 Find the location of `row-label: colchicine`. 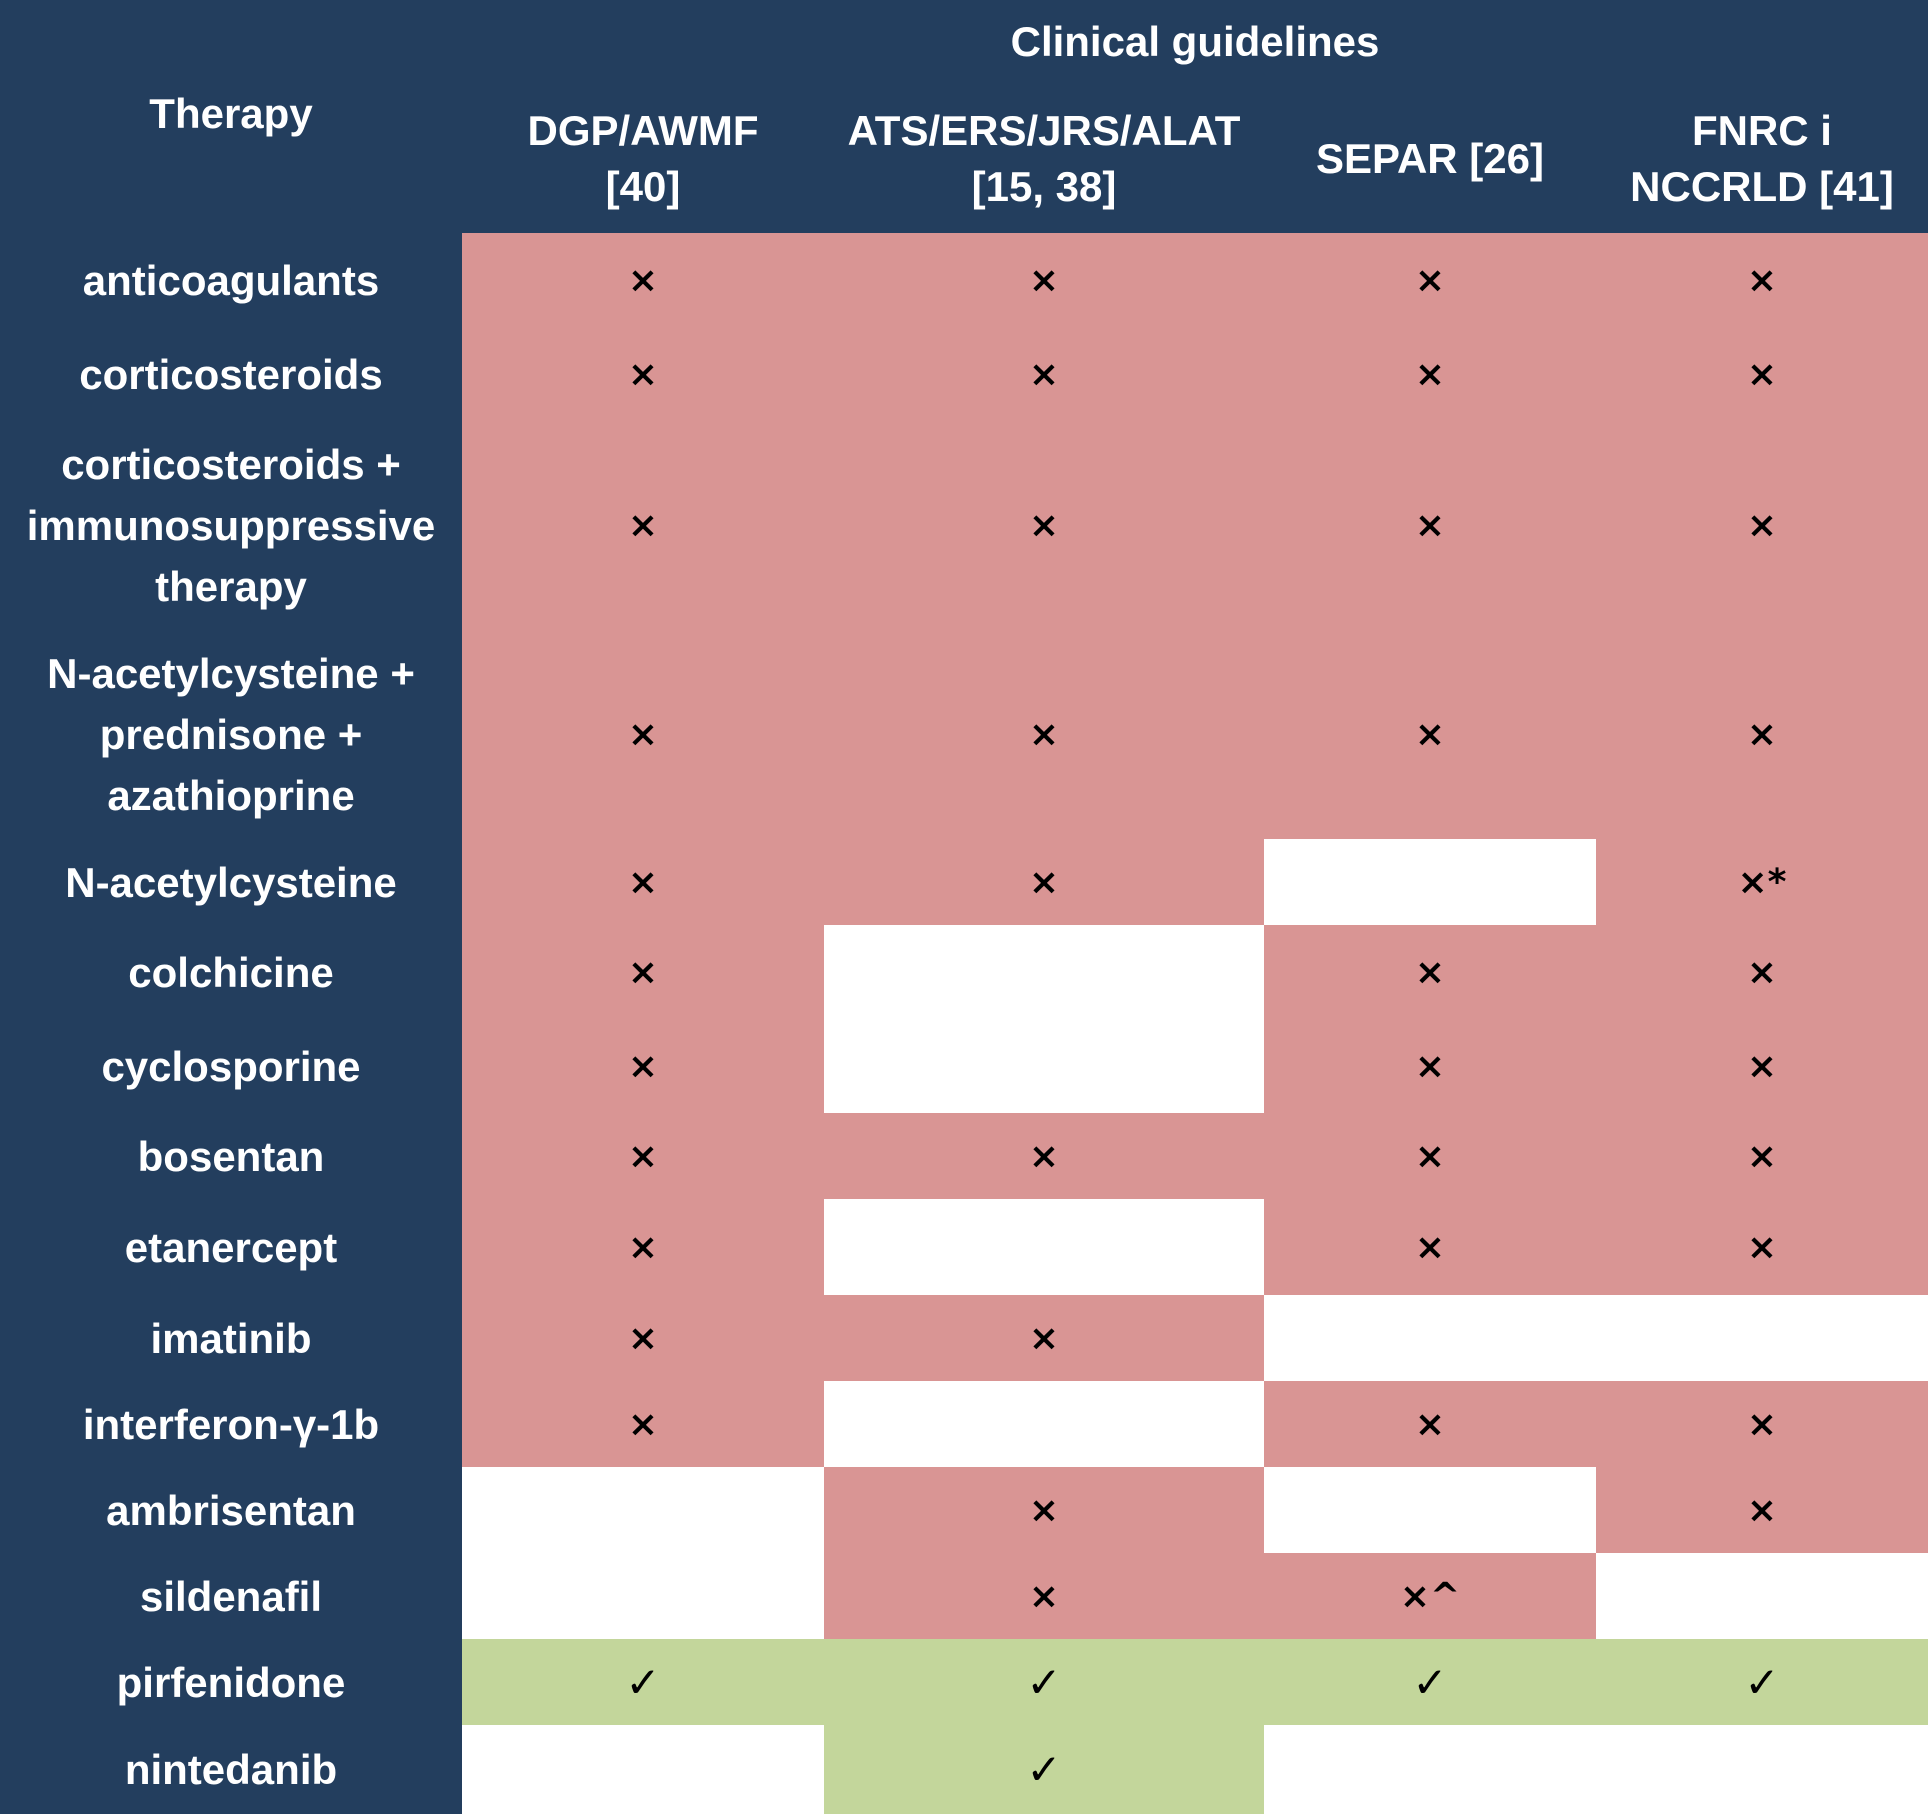

row-label: colchicine is located at coordinates (231, 972).